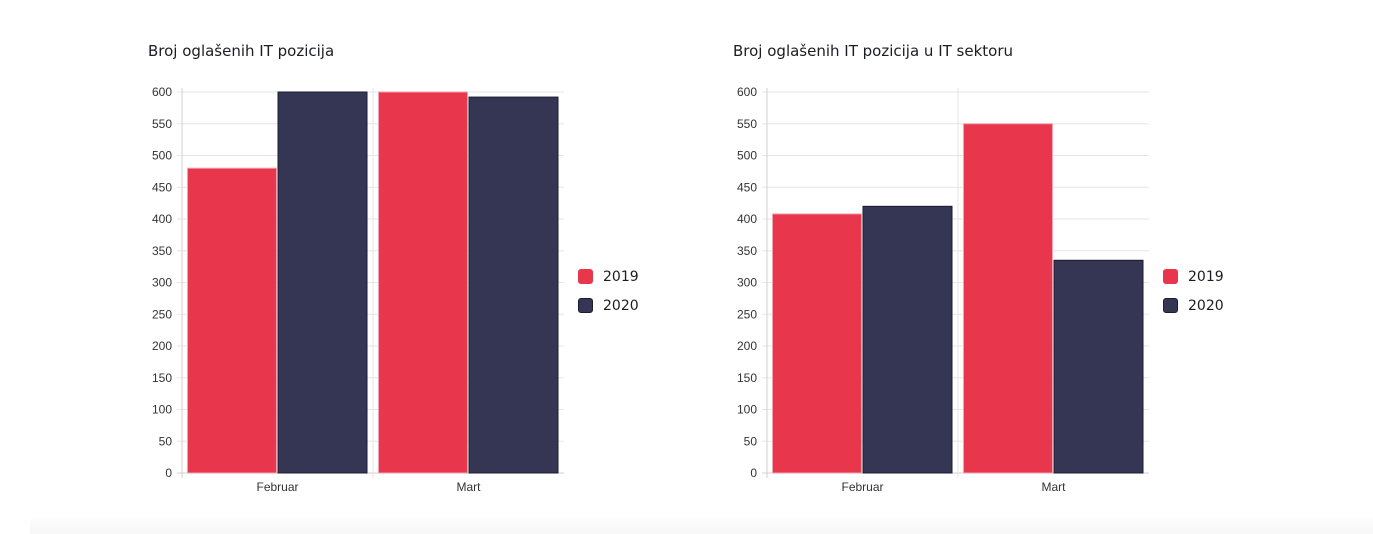  What do you see at coordinates (241, 51) in the screenshot?
I see `chart-title: Broj oglašenih IT pozicija` at bounding box center [241, 51].